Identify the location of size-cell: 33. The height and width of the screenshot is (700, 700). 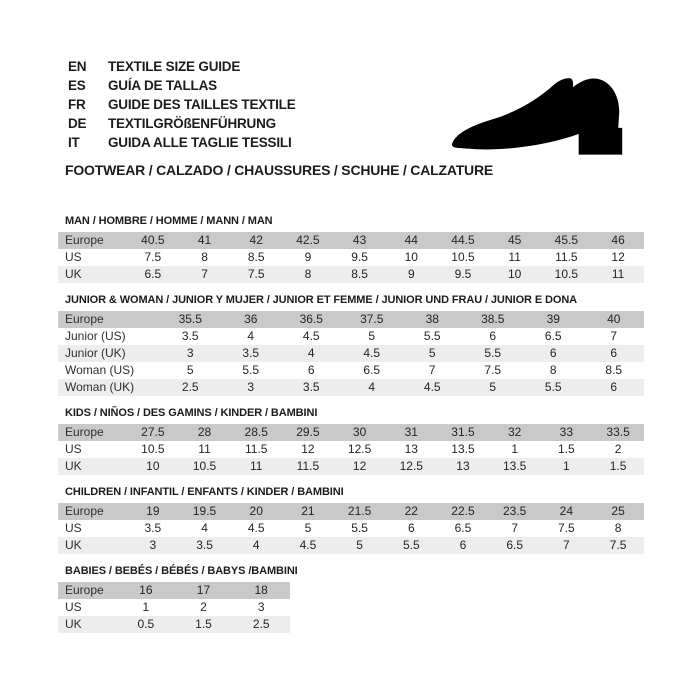
(566, 432).